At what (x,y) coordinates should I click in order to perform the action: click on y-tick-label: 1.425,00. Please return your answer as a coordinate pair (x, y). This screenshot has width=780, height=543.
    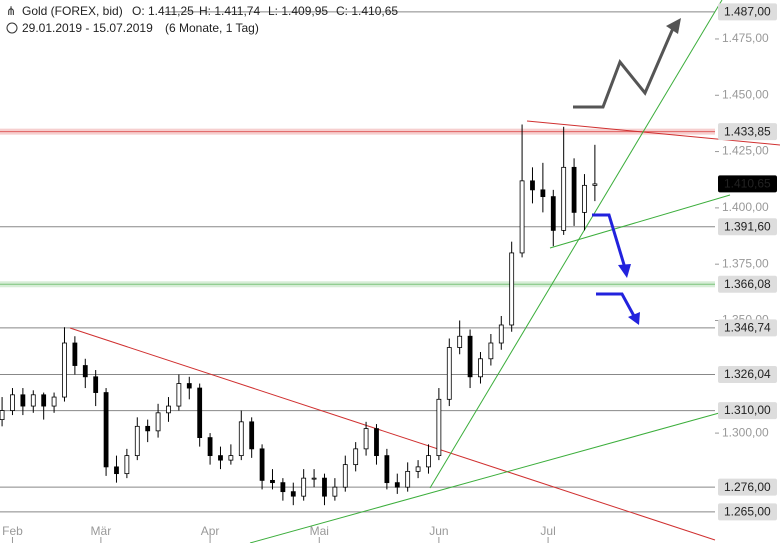
    Looking at the image, I should click on (745, 151).